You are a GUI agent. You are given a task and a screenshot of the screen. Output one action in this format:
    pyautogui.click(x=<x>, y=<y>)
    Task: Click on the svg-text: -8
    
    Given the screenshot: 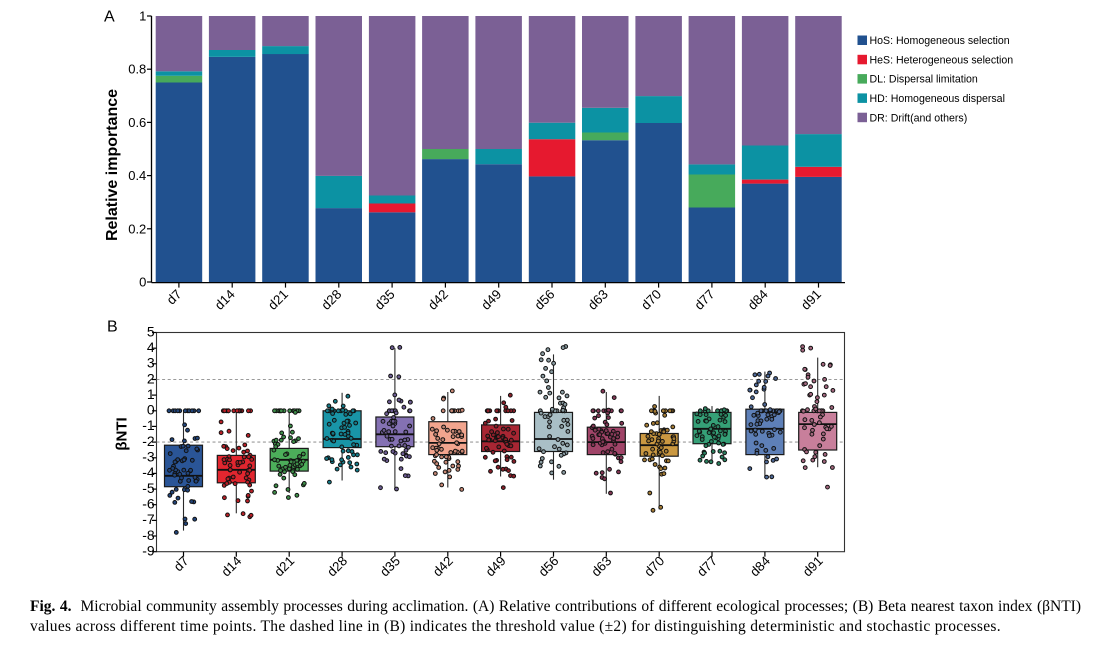 What is the action you would take?
    pyautogui.click(x=148, y=535)
    